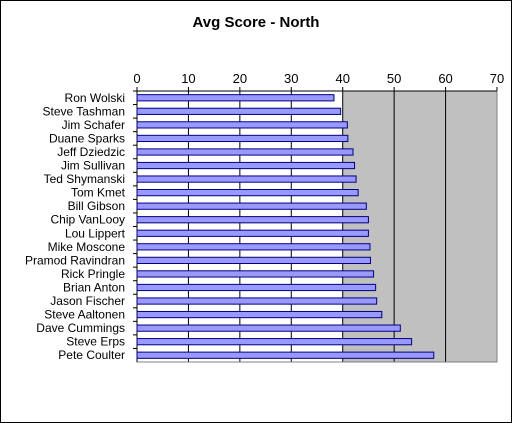  I want to click on category-label: Bill Gibson, so click(96, 206).